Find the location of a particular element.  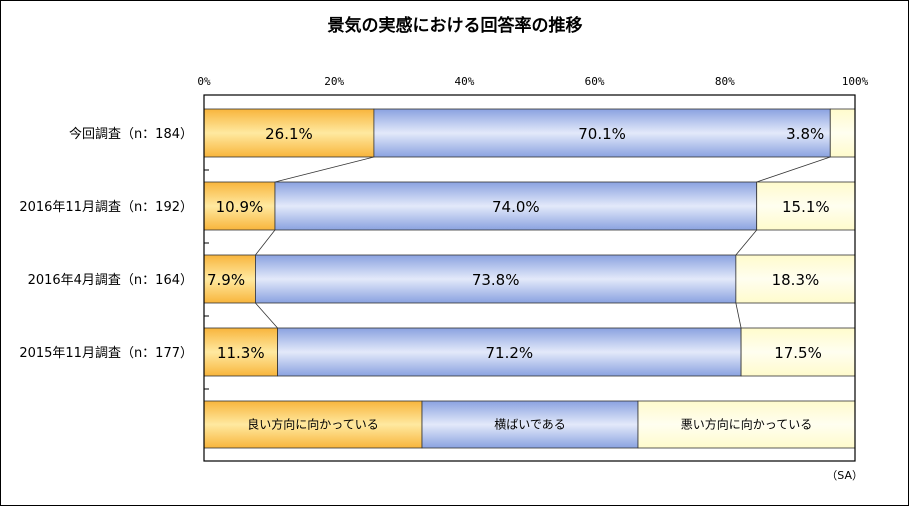

data-label: 74.0% is located at coordinates (516, 207).